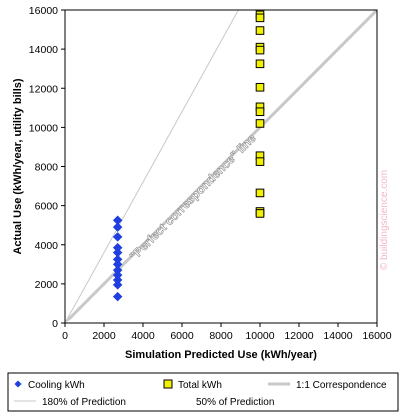 The height and width of the screenshot is (419, 400). I want to click on x-tick-label: 2000, so click(104, 336).